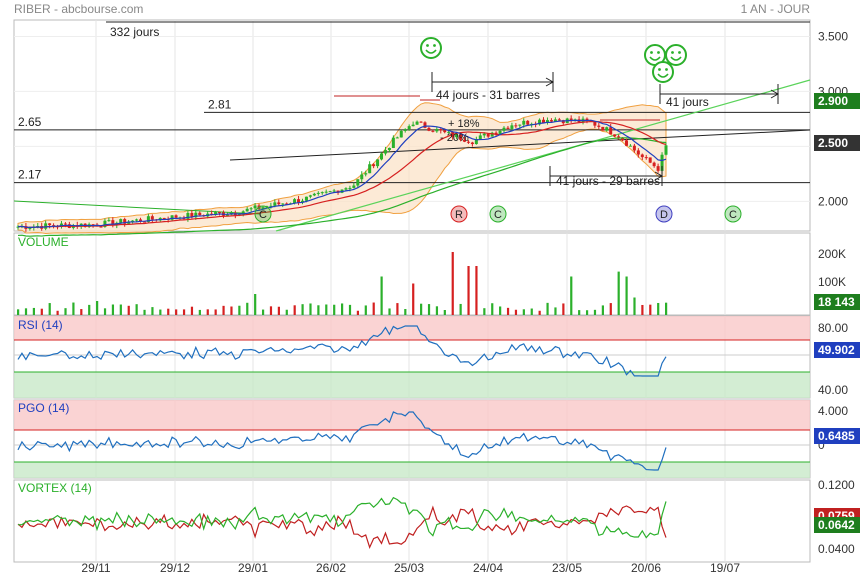 This screenshot has height=580, width=860. I want to click on level-label: 2.17, so click(30, 175).